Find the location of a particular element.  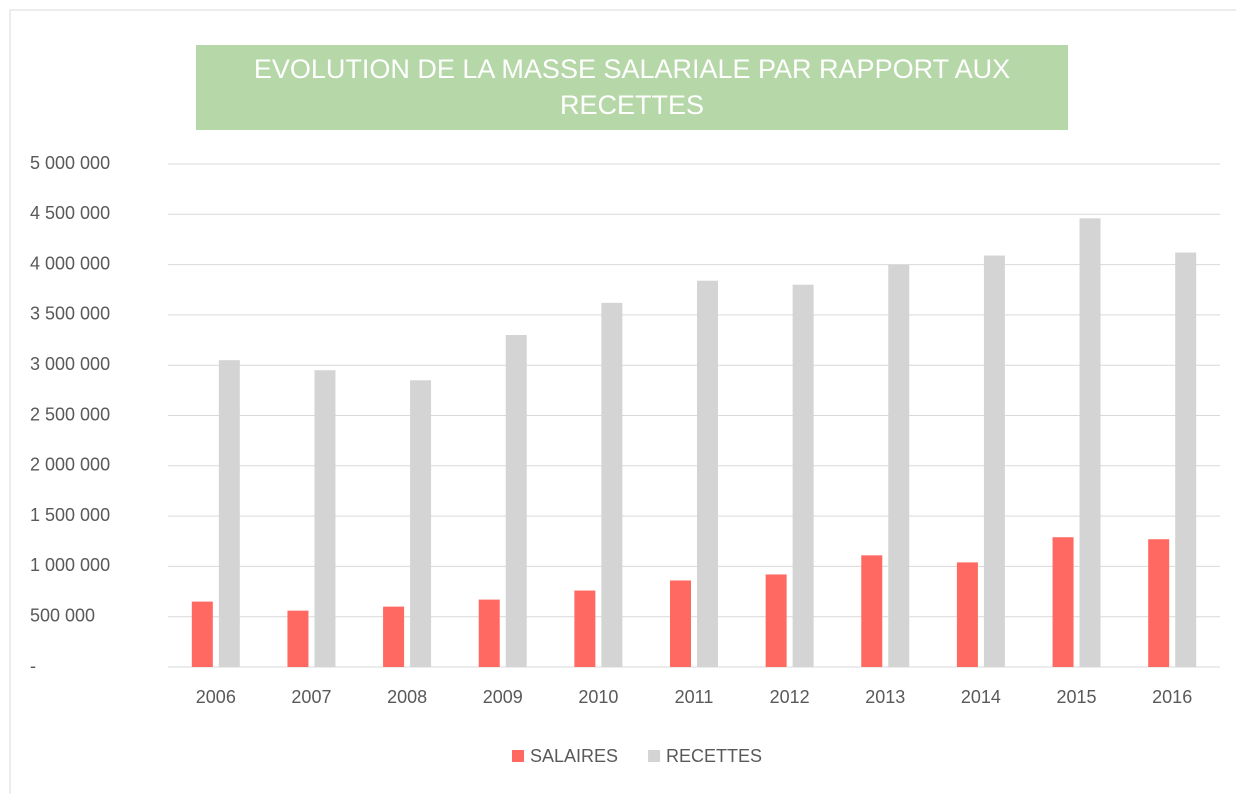

y-tick-label: 3 500 000 is located at coordinates (70, 314).